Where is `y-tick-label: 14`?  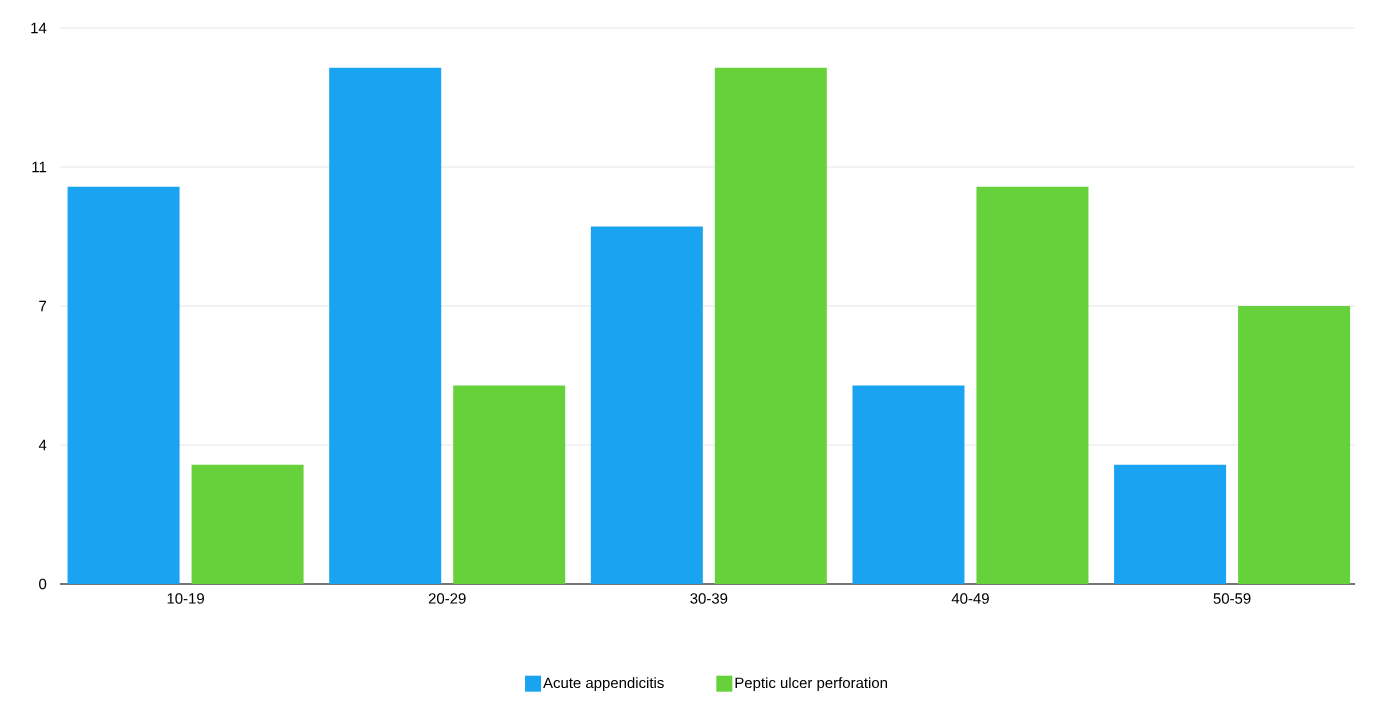 y-tick-label: 14 is located at coordinates (39, 28).